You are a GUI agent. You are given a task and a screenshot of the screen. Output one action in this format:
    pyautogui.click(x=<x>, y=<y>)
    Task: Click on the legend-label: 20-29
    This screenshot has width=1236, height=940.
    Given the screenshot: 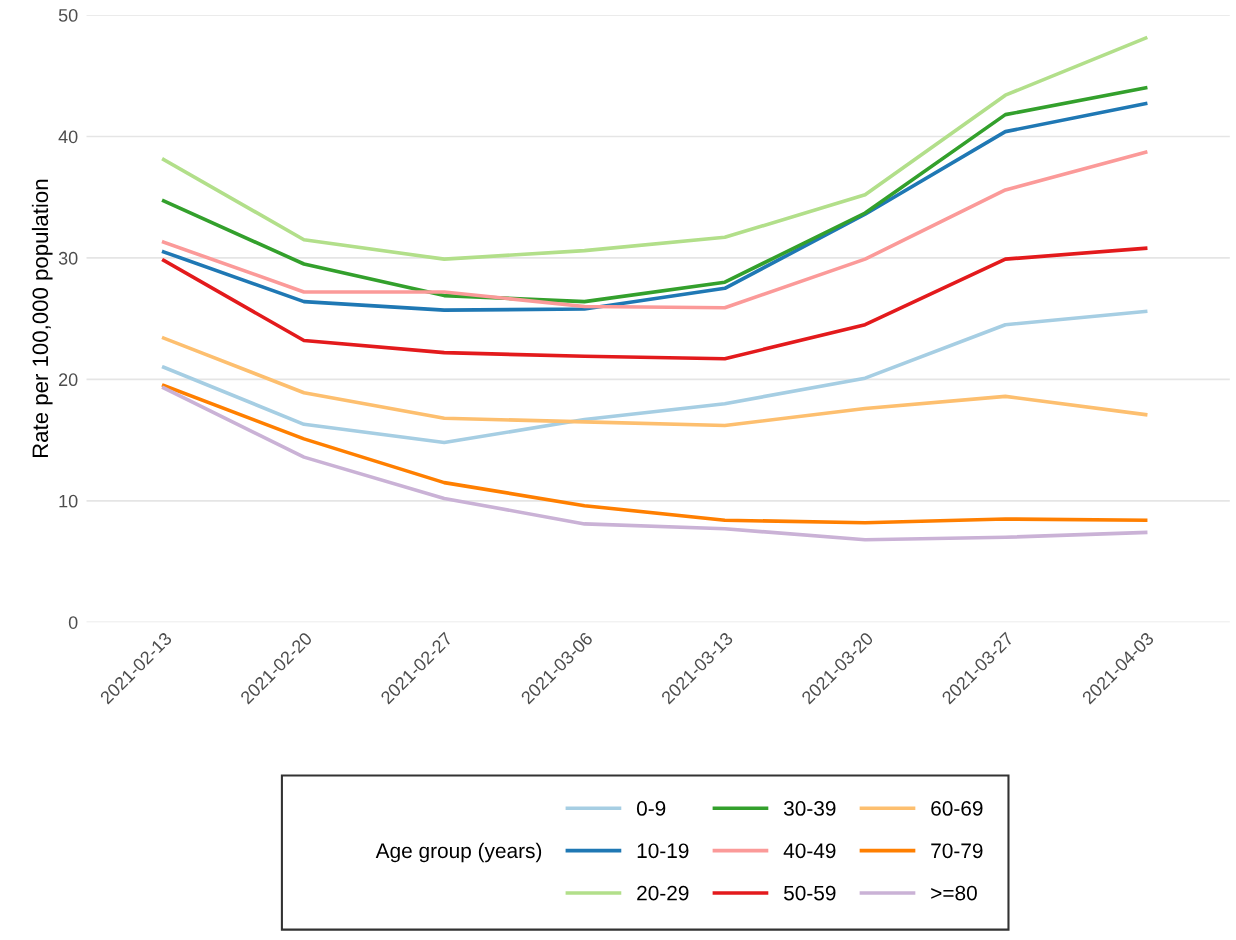 What is the action you would take?
    pyautogui.click(x=663, y=893)
    